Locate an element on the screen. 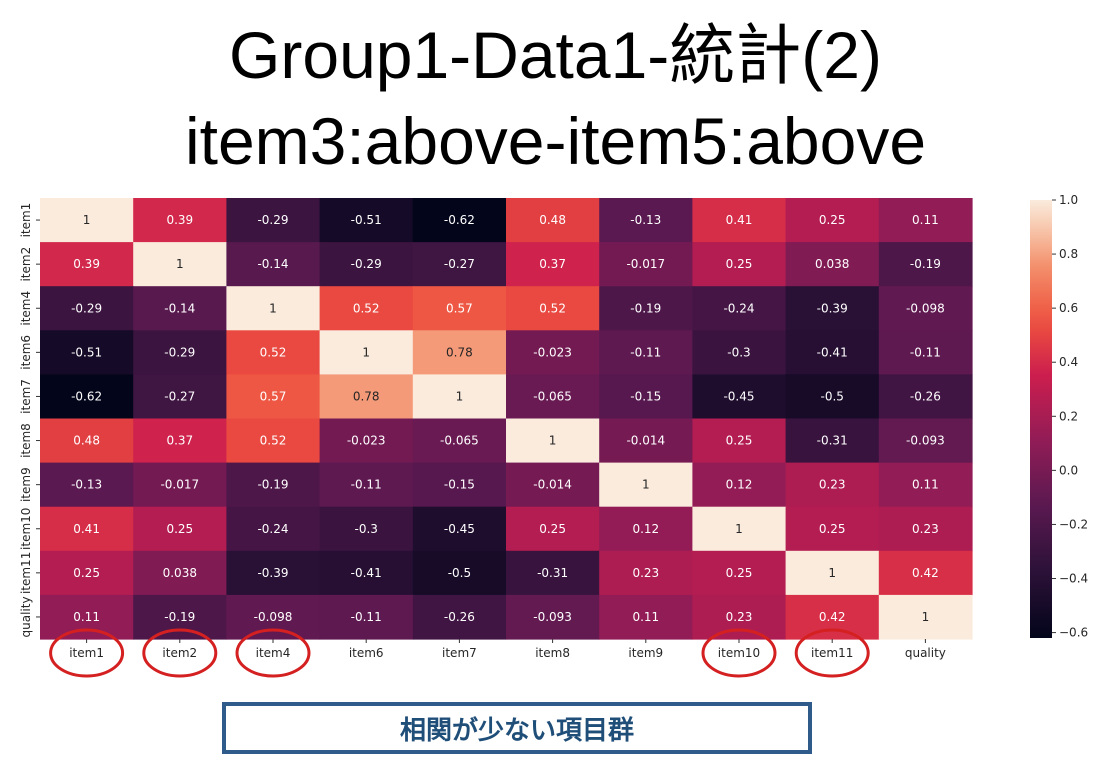 The width and height of the screenshot is (1111, 781). heatmap-cell-label: -0.023 is located at coordinates (552, 352).